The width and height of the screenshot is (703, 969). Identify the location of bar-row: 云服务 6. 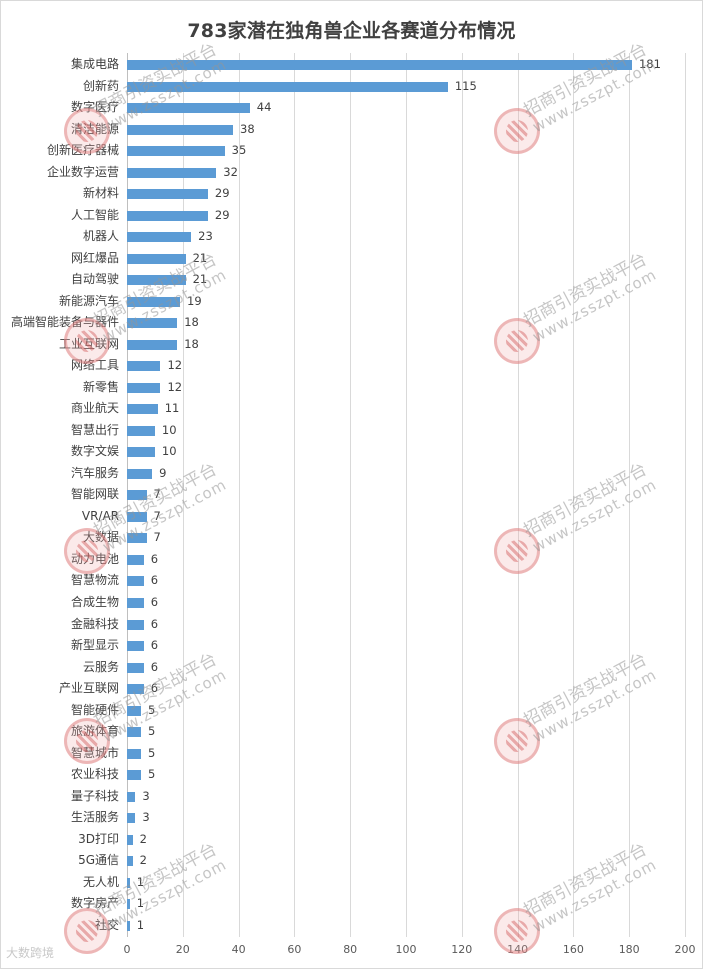
(351, 667).